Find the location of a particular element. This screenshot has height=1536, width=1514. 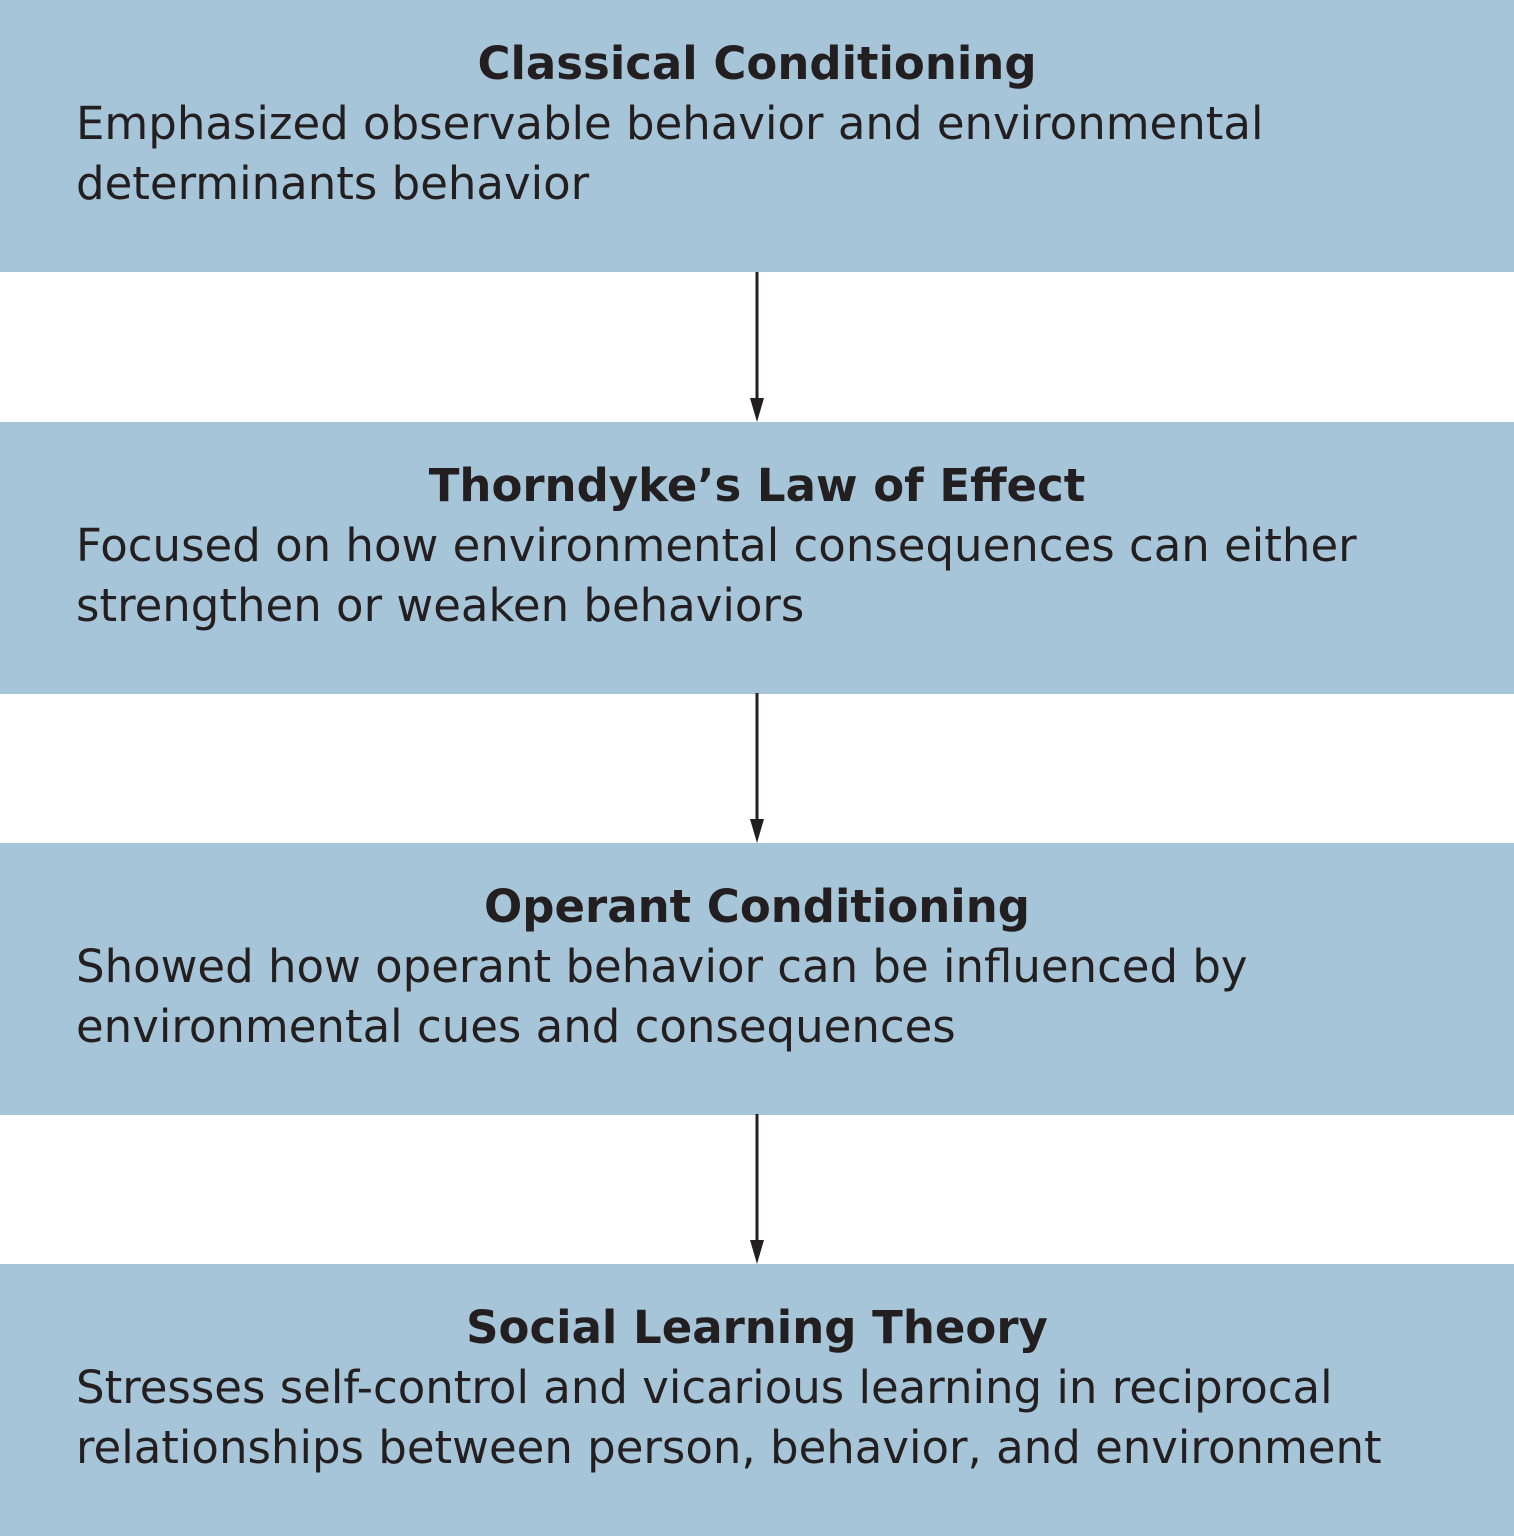

stage-title: Social Learning Theory is located at coordinates (757, 1327).